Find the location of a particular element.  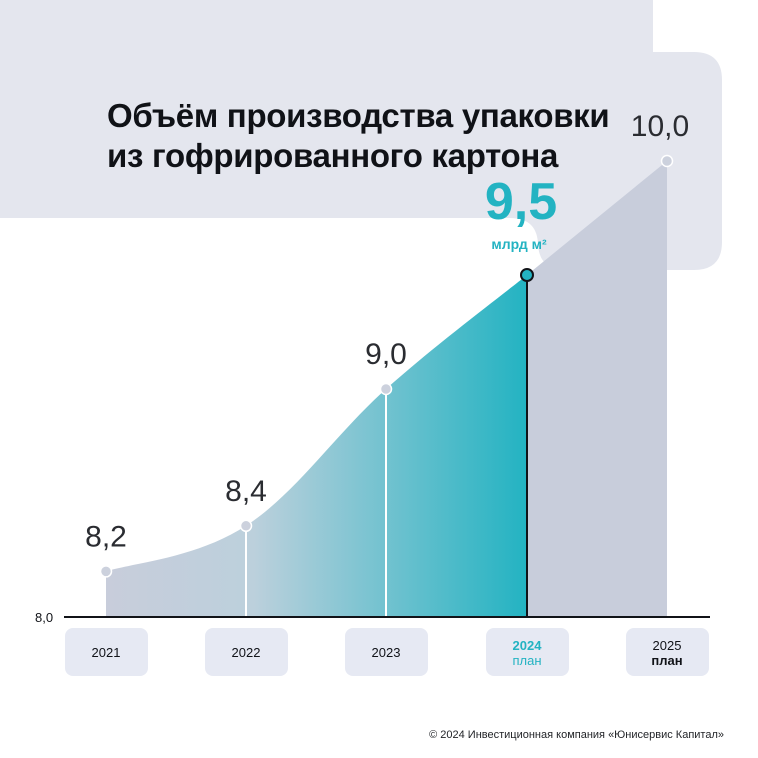

title-line-2: из гофрированного картона is located at coordinates (333, 155).